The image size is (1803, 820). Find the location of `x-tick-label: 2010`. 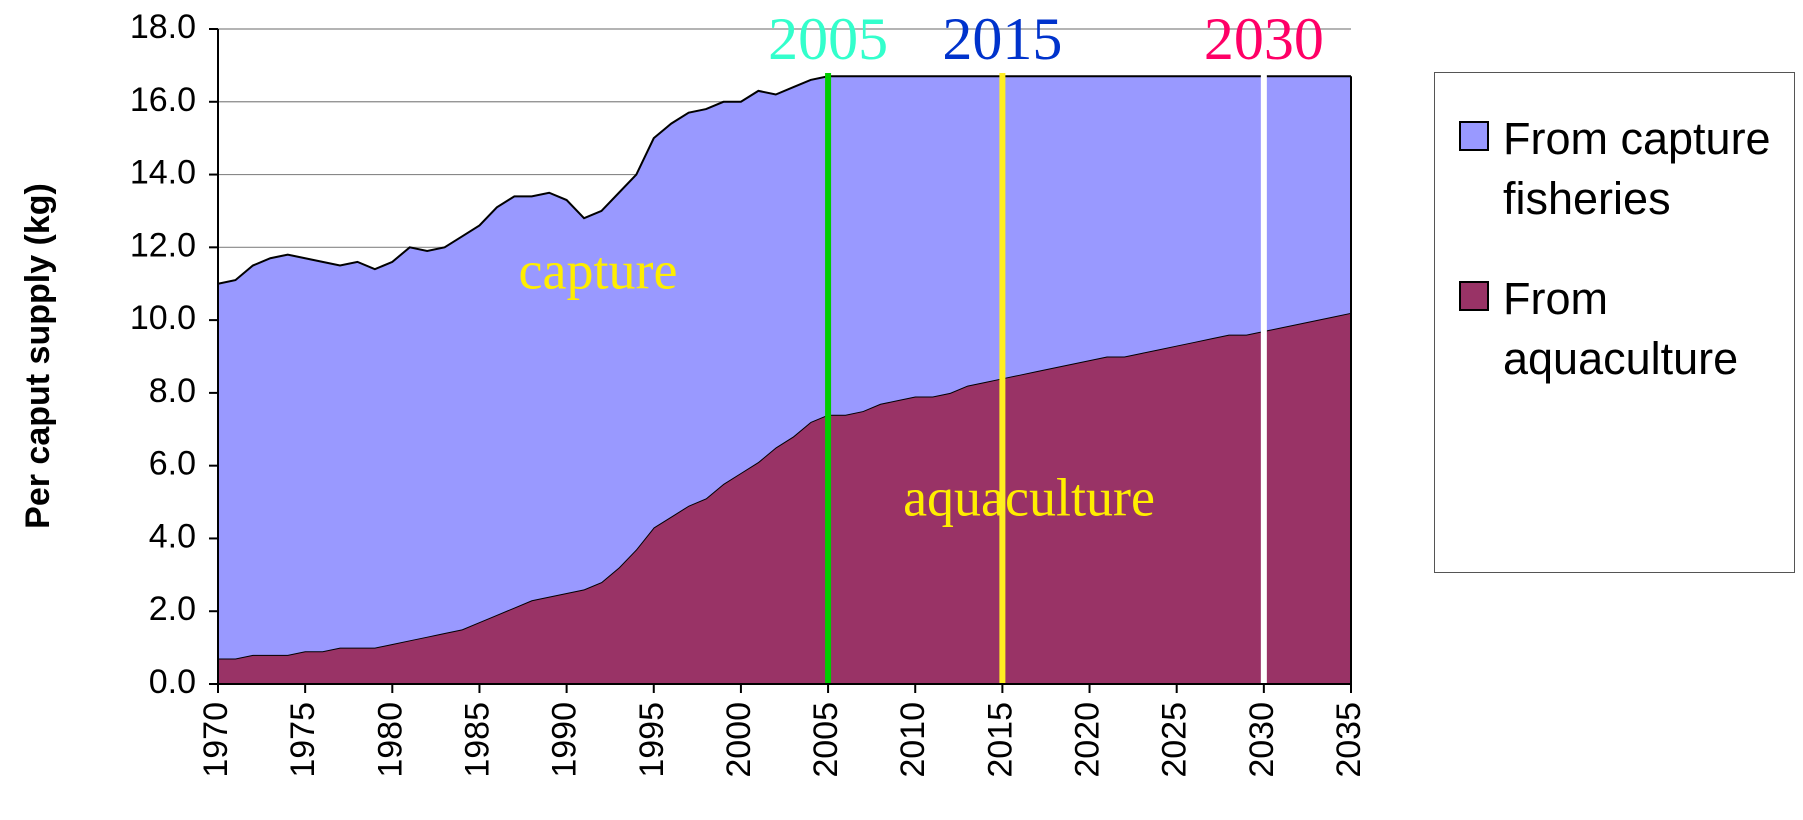

x-tick-label: 2010 is located at coordinates (913, 740).